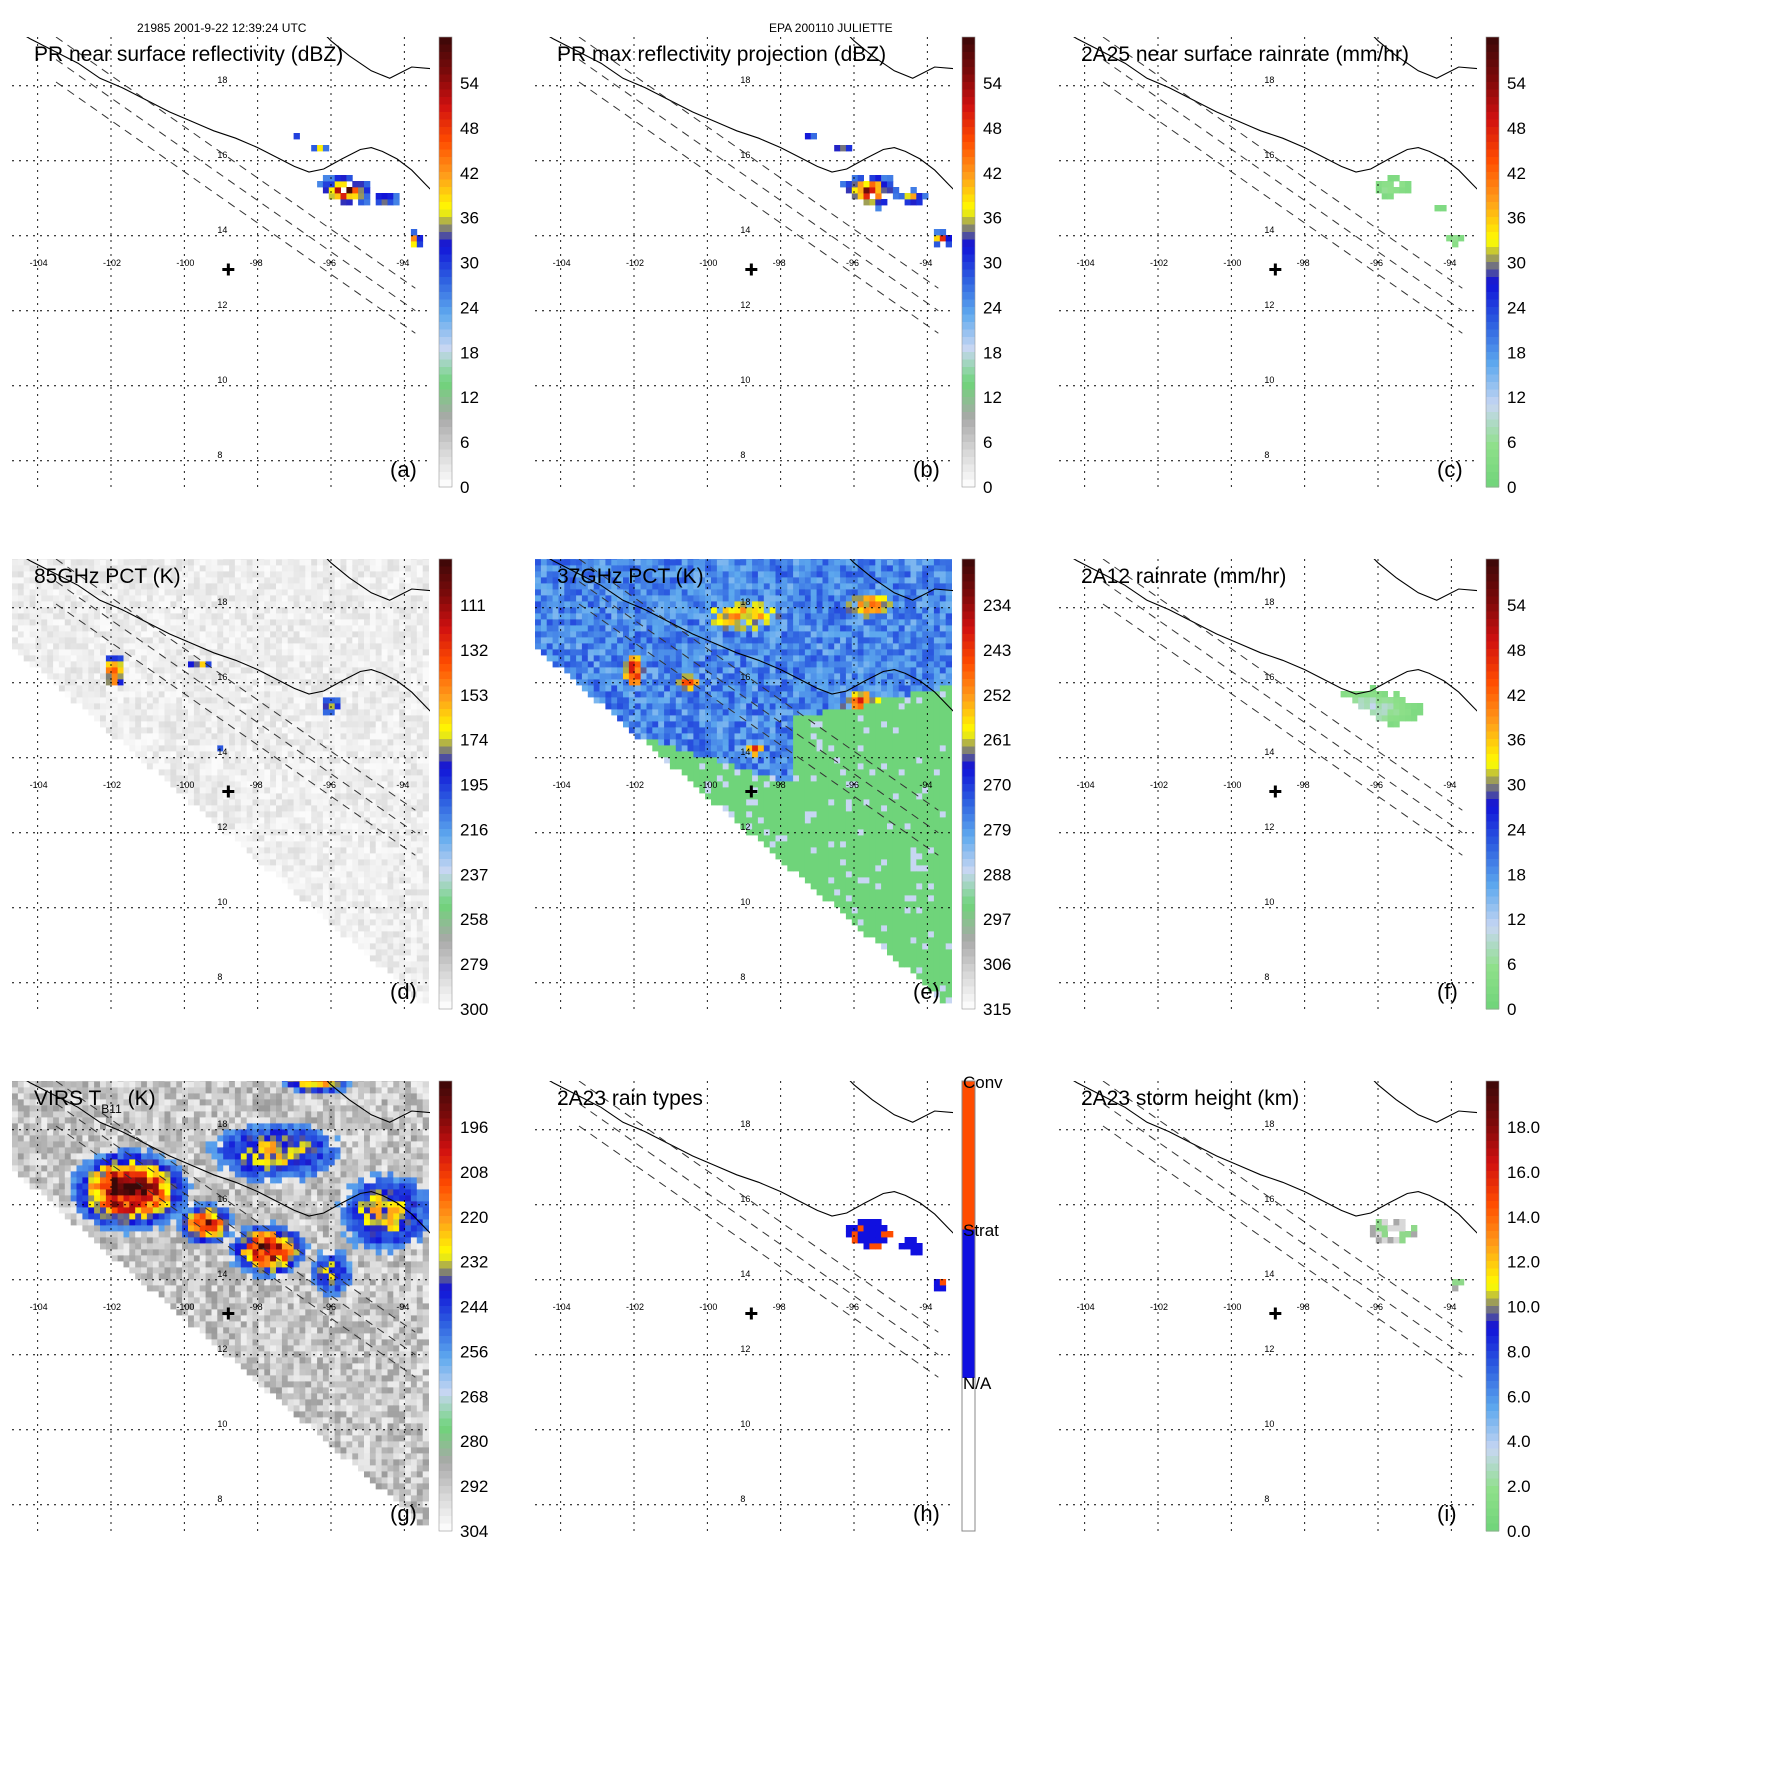 The width and height of the screenshot is (1771, 1771). Describe the element at coordinates (256, 785) in the screenshot. I see `lon-tick-label: -98` at that location.